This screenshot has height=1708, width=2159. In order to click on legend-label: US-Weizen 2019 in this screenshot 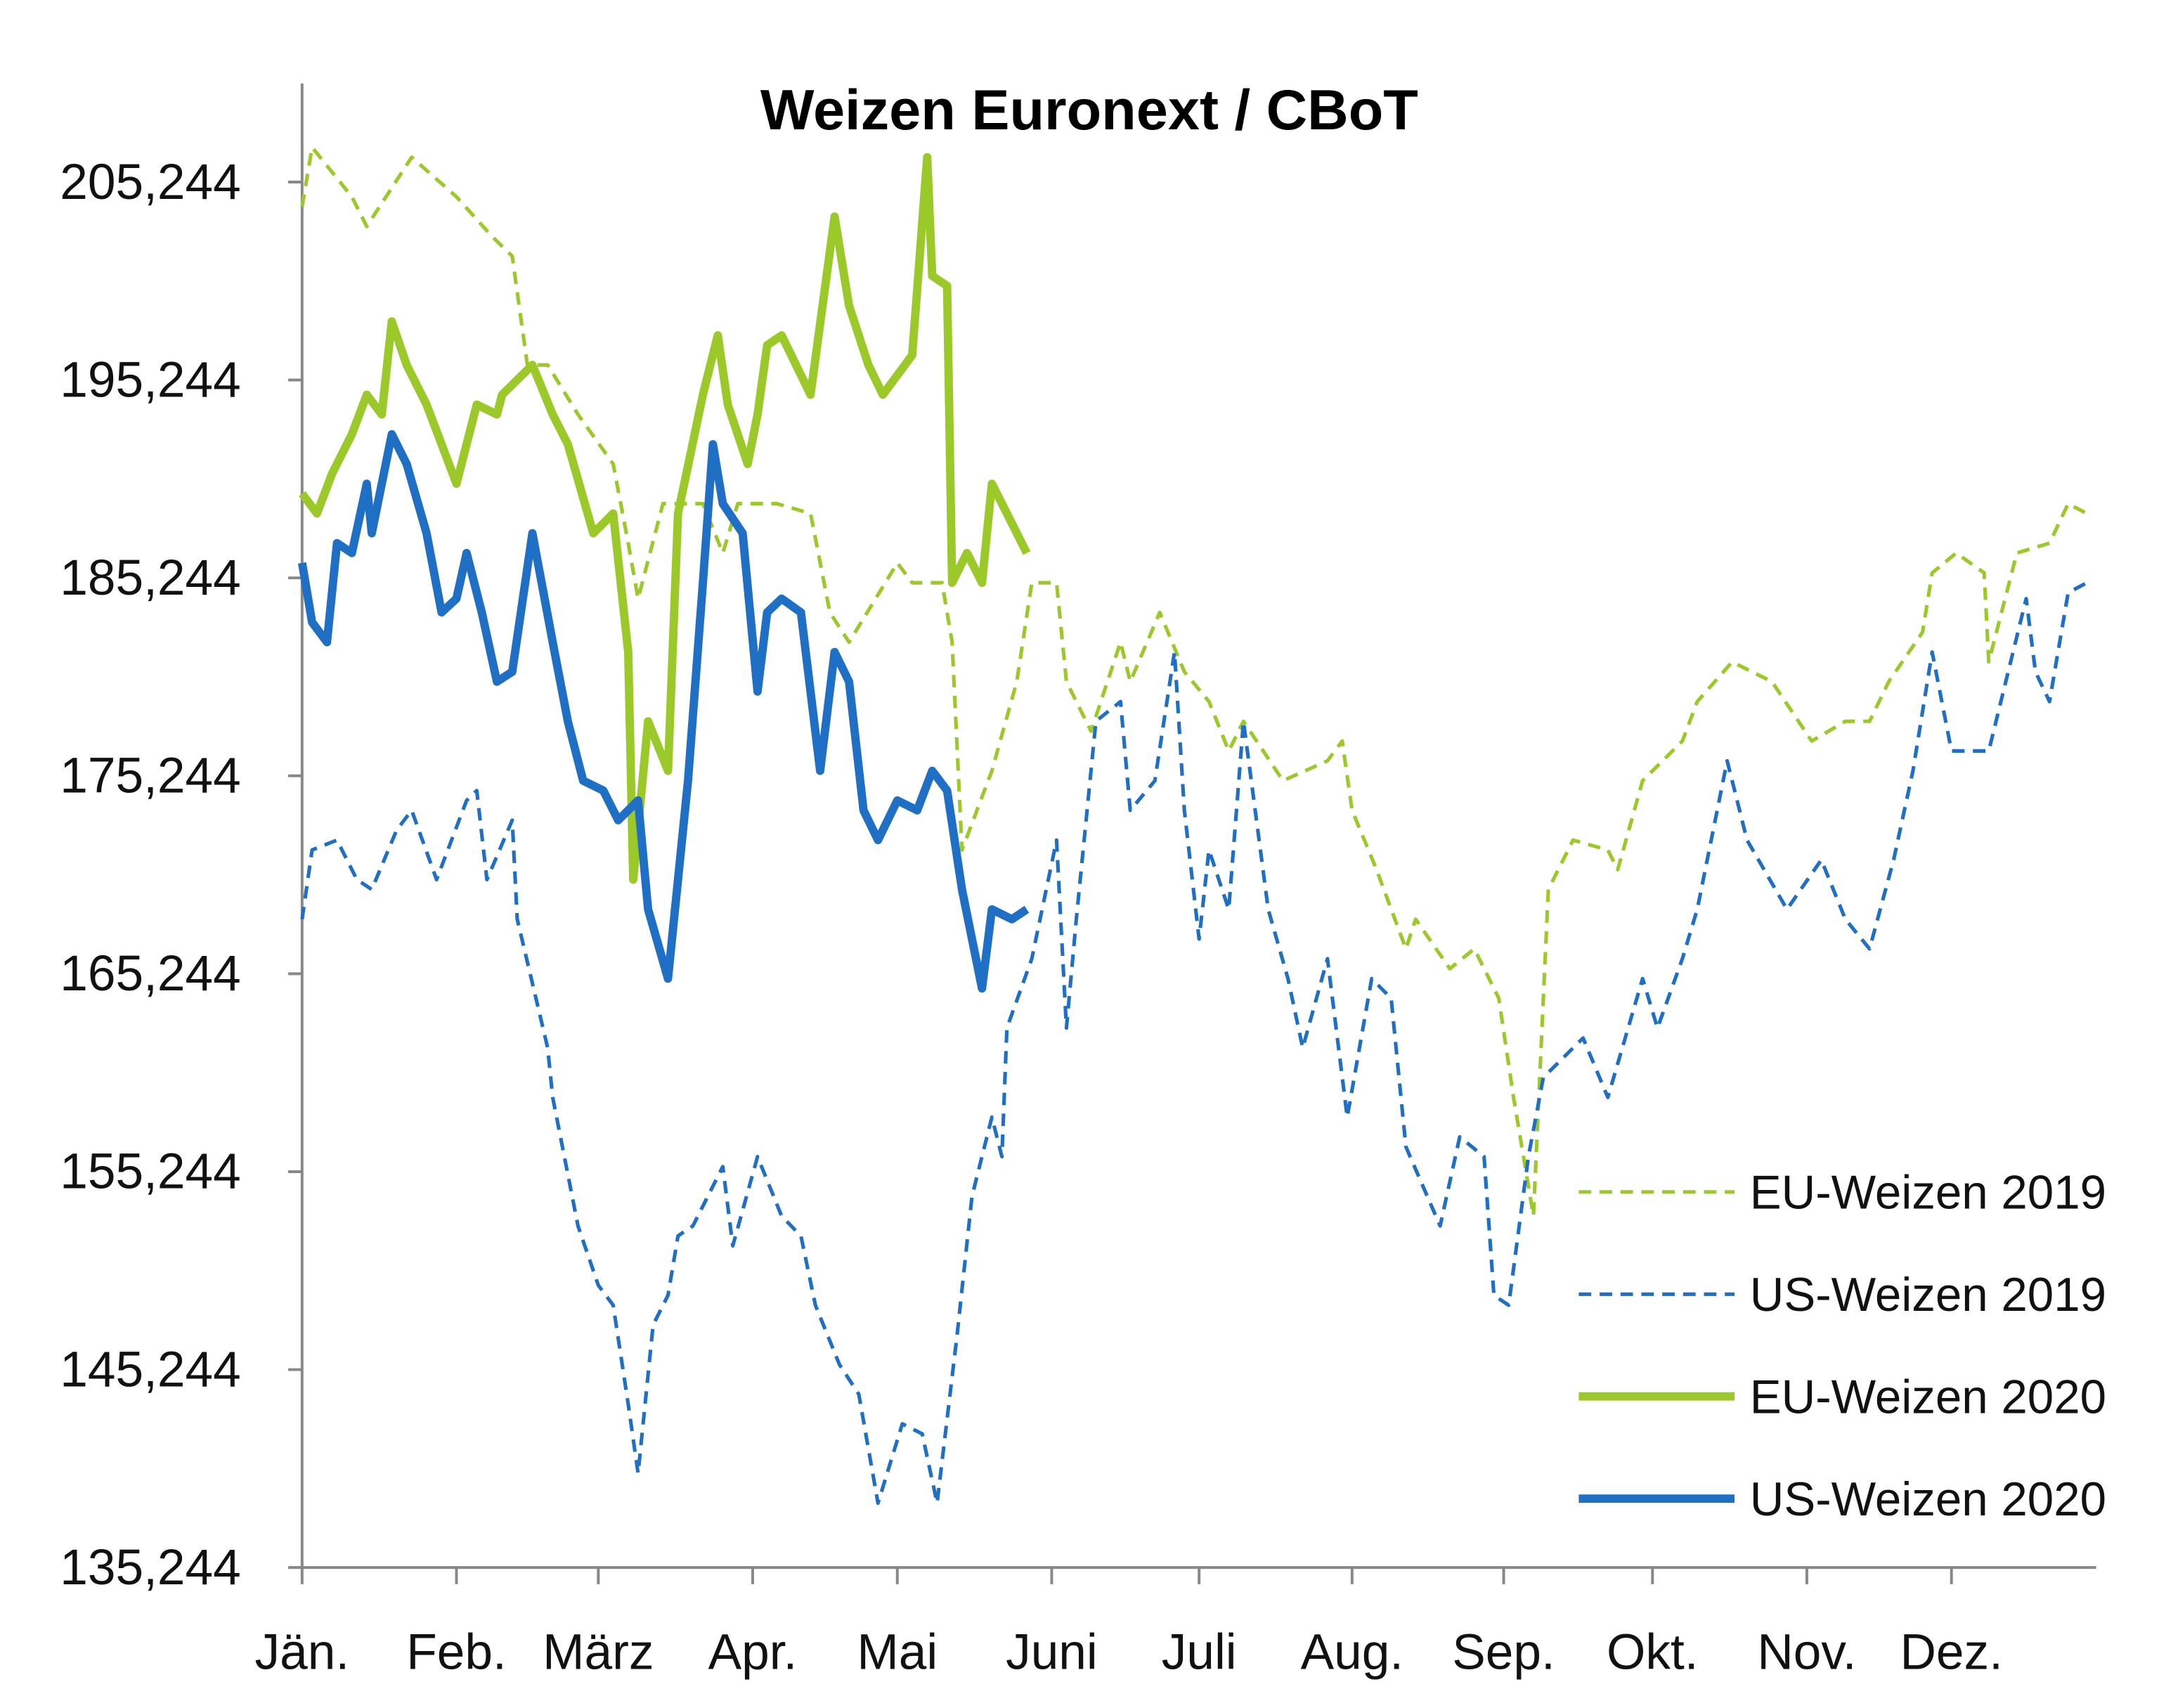, I will do `click(1928, 1295)`.